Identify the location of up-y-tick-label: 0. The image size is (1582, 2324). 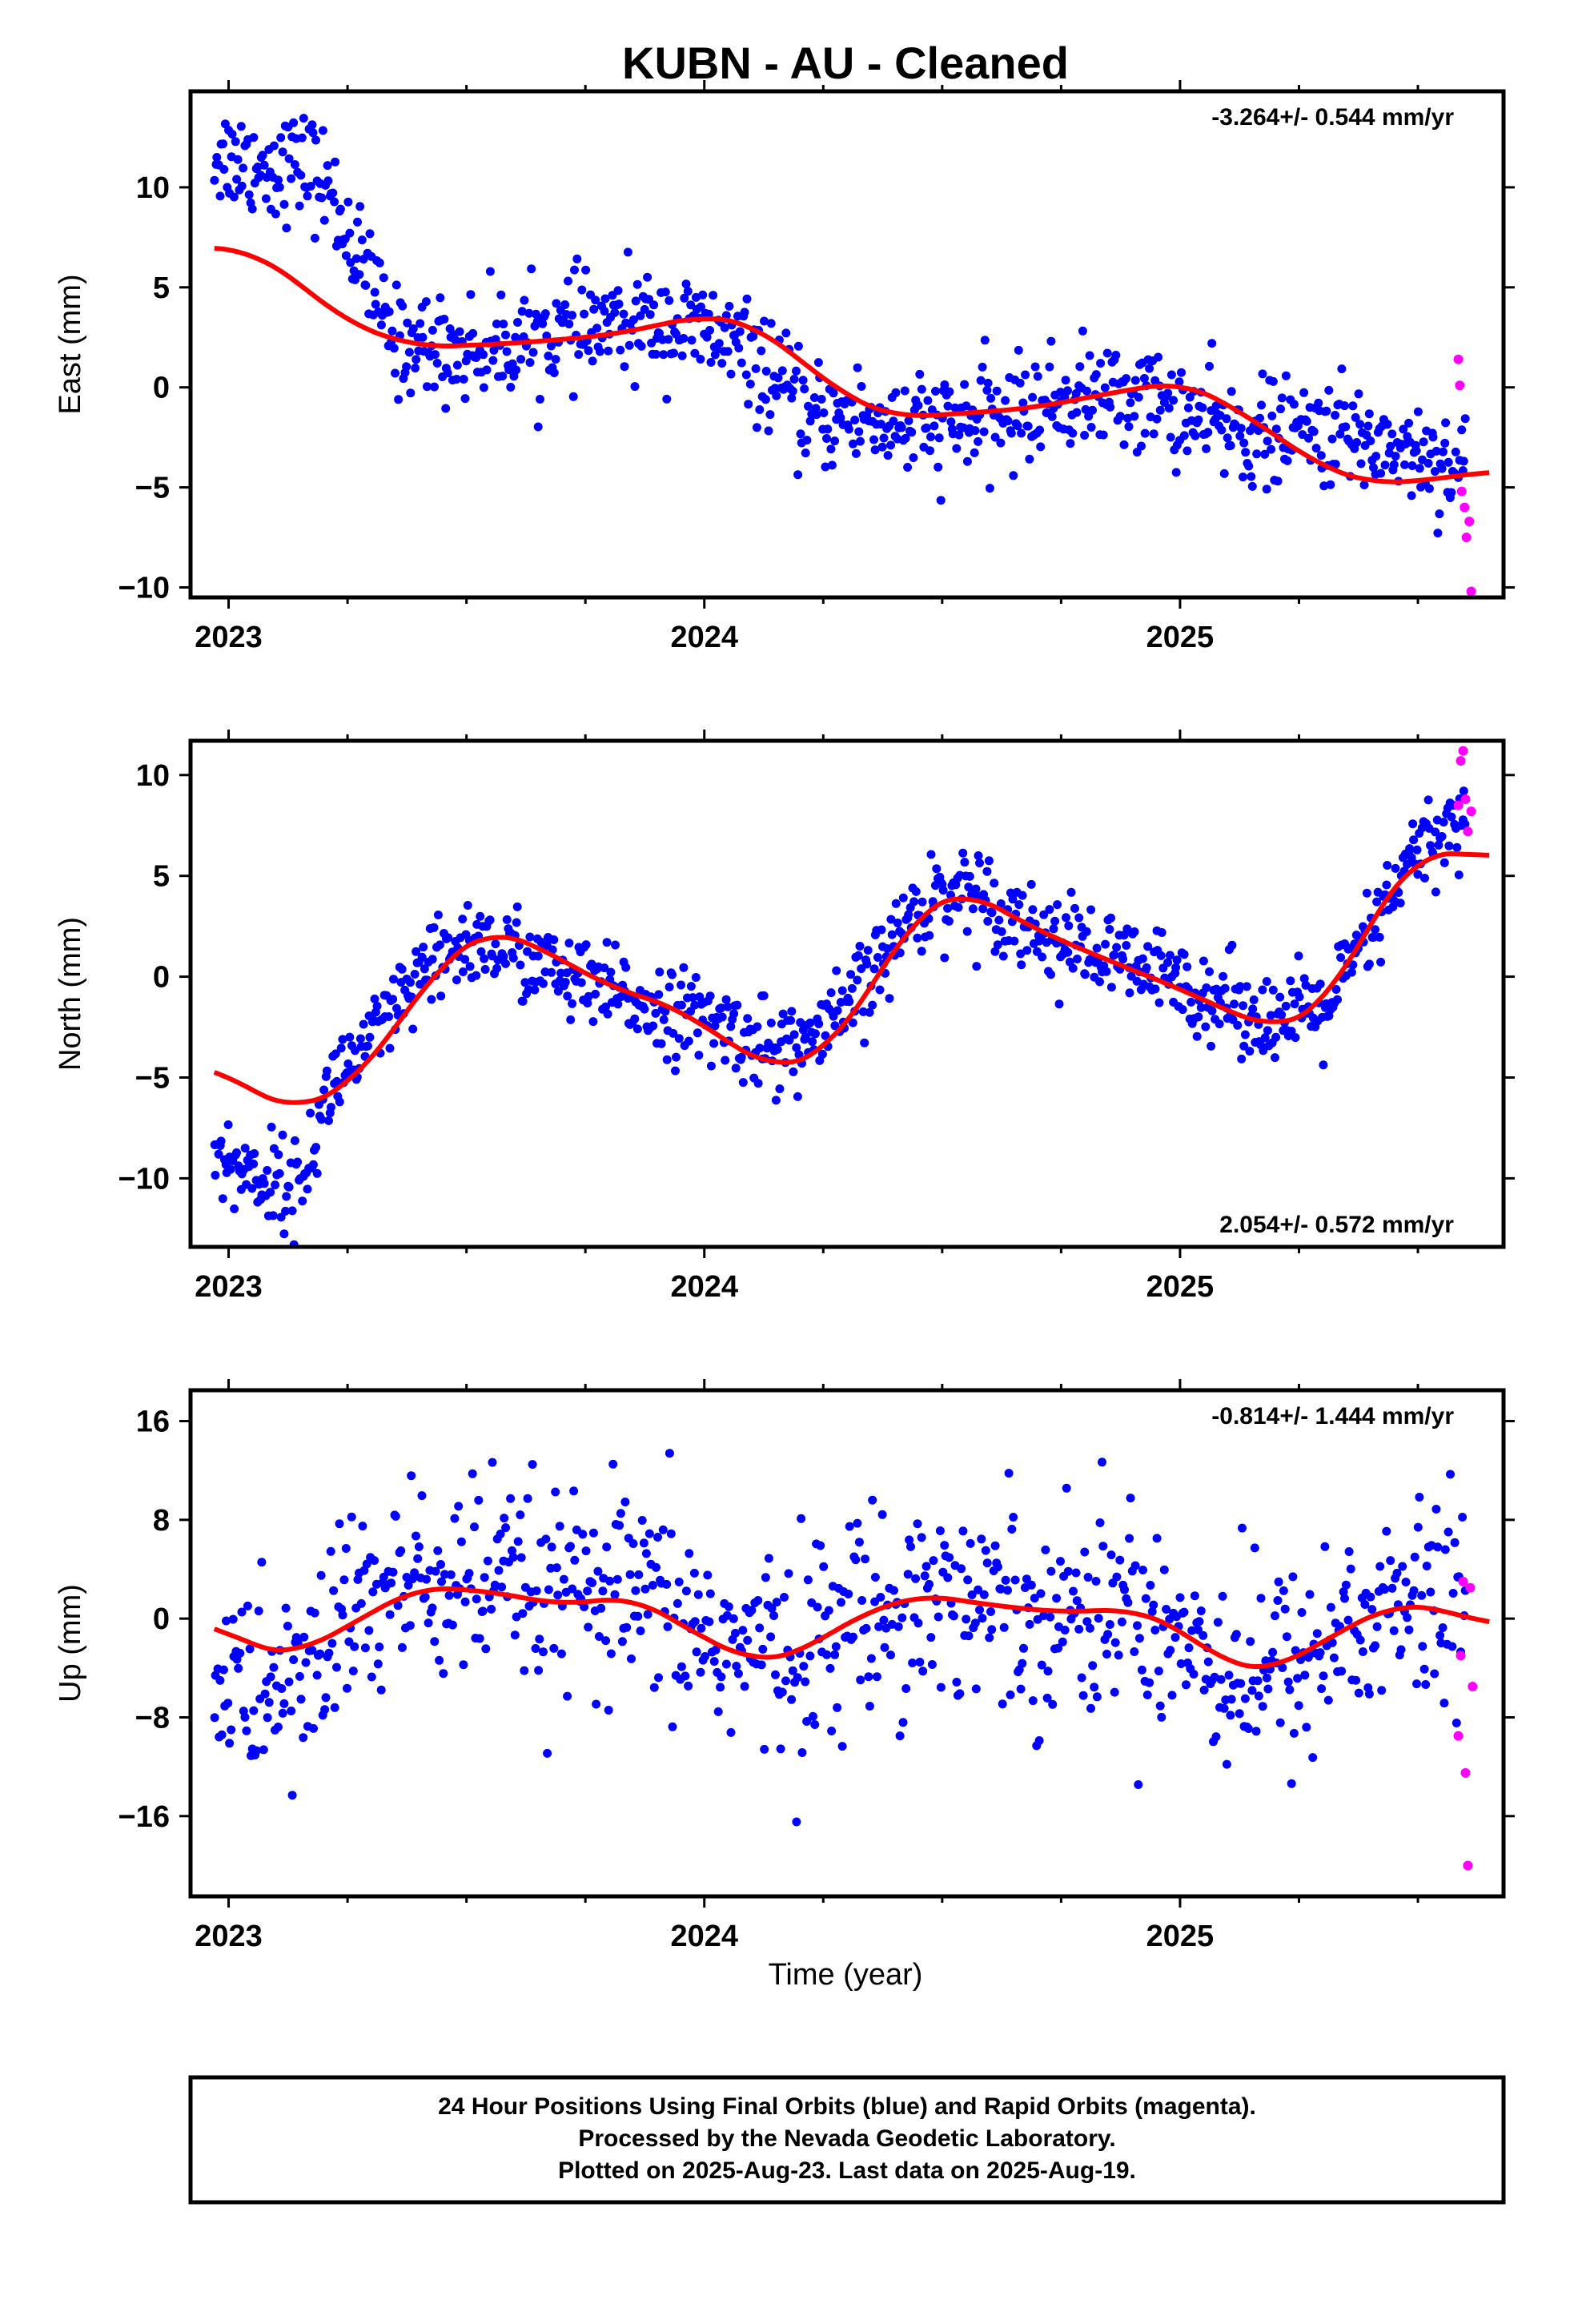
(161, 1619).